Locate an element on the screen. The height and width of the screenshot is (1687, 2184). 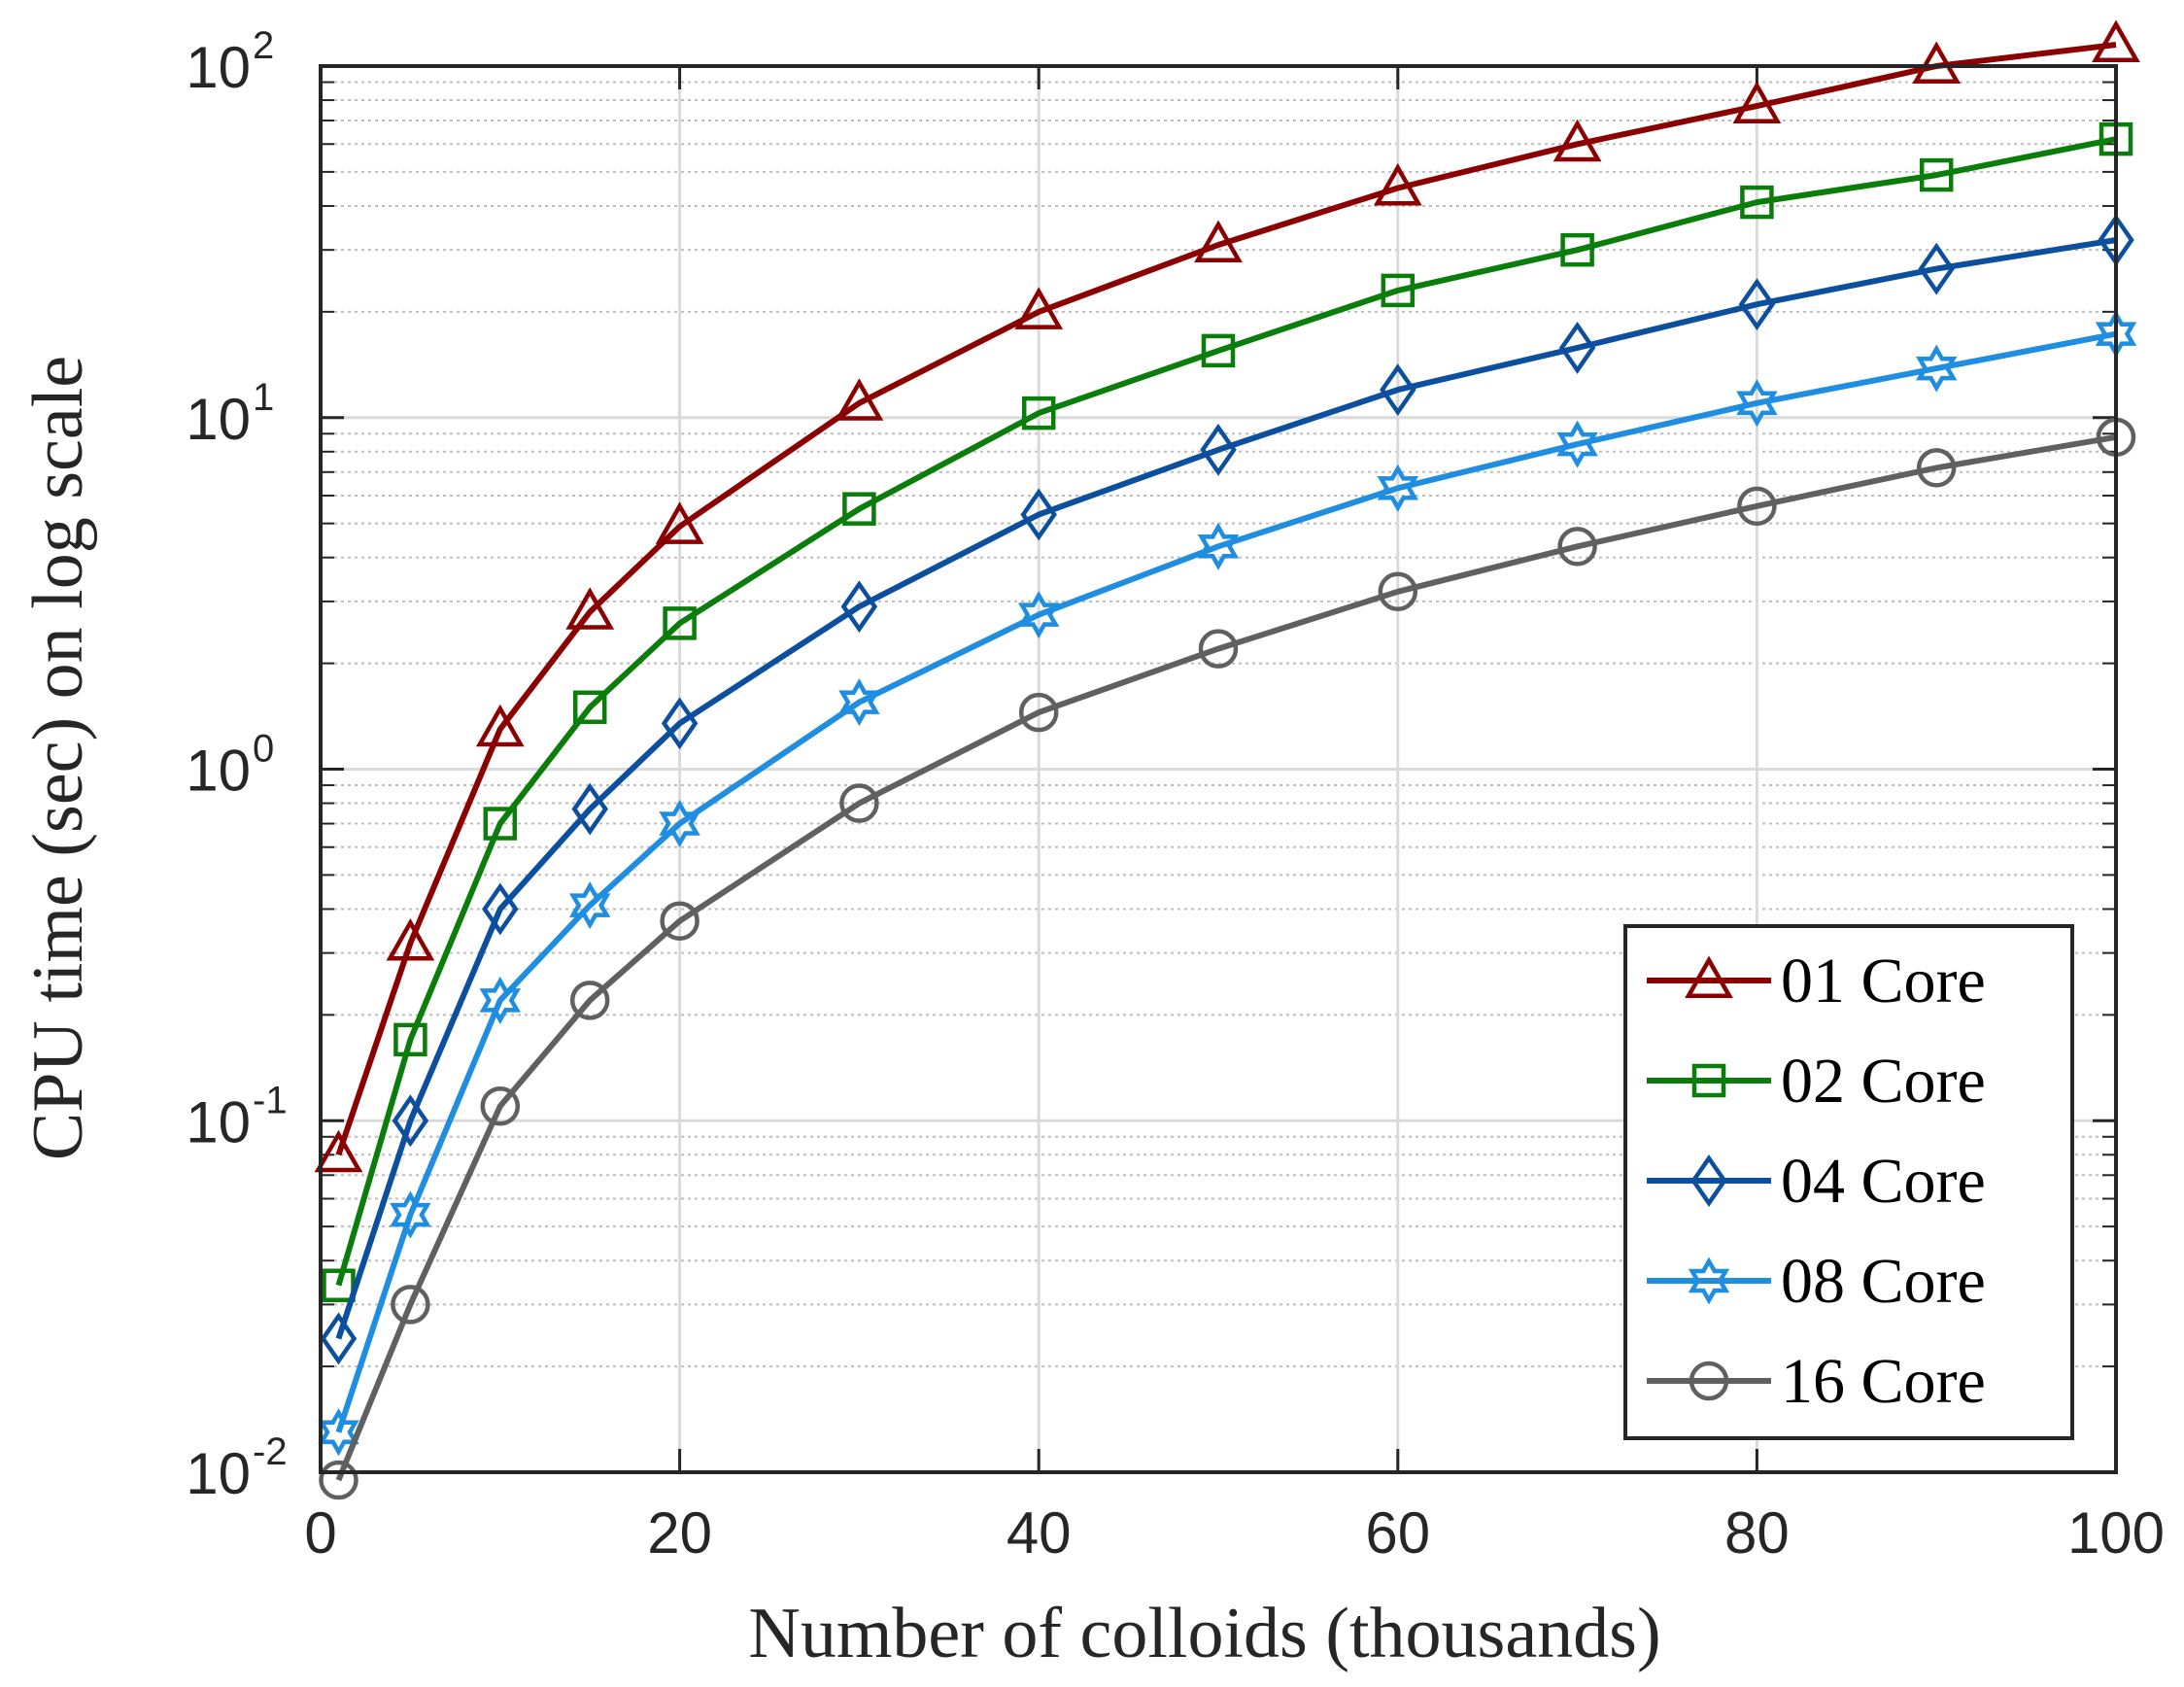
y-tick-exponent: 0 is located at coordinates (263, 749).